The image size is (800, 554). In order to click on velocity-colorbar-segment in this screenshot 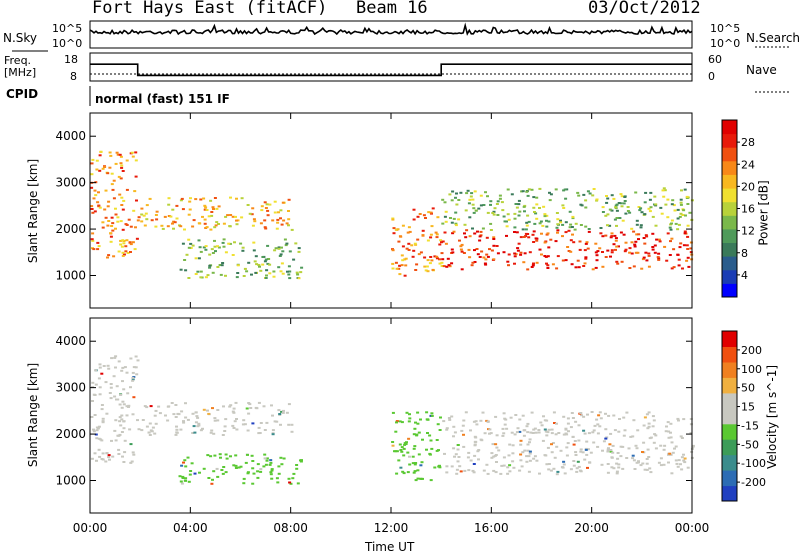, I will do `click(729, 447)`.